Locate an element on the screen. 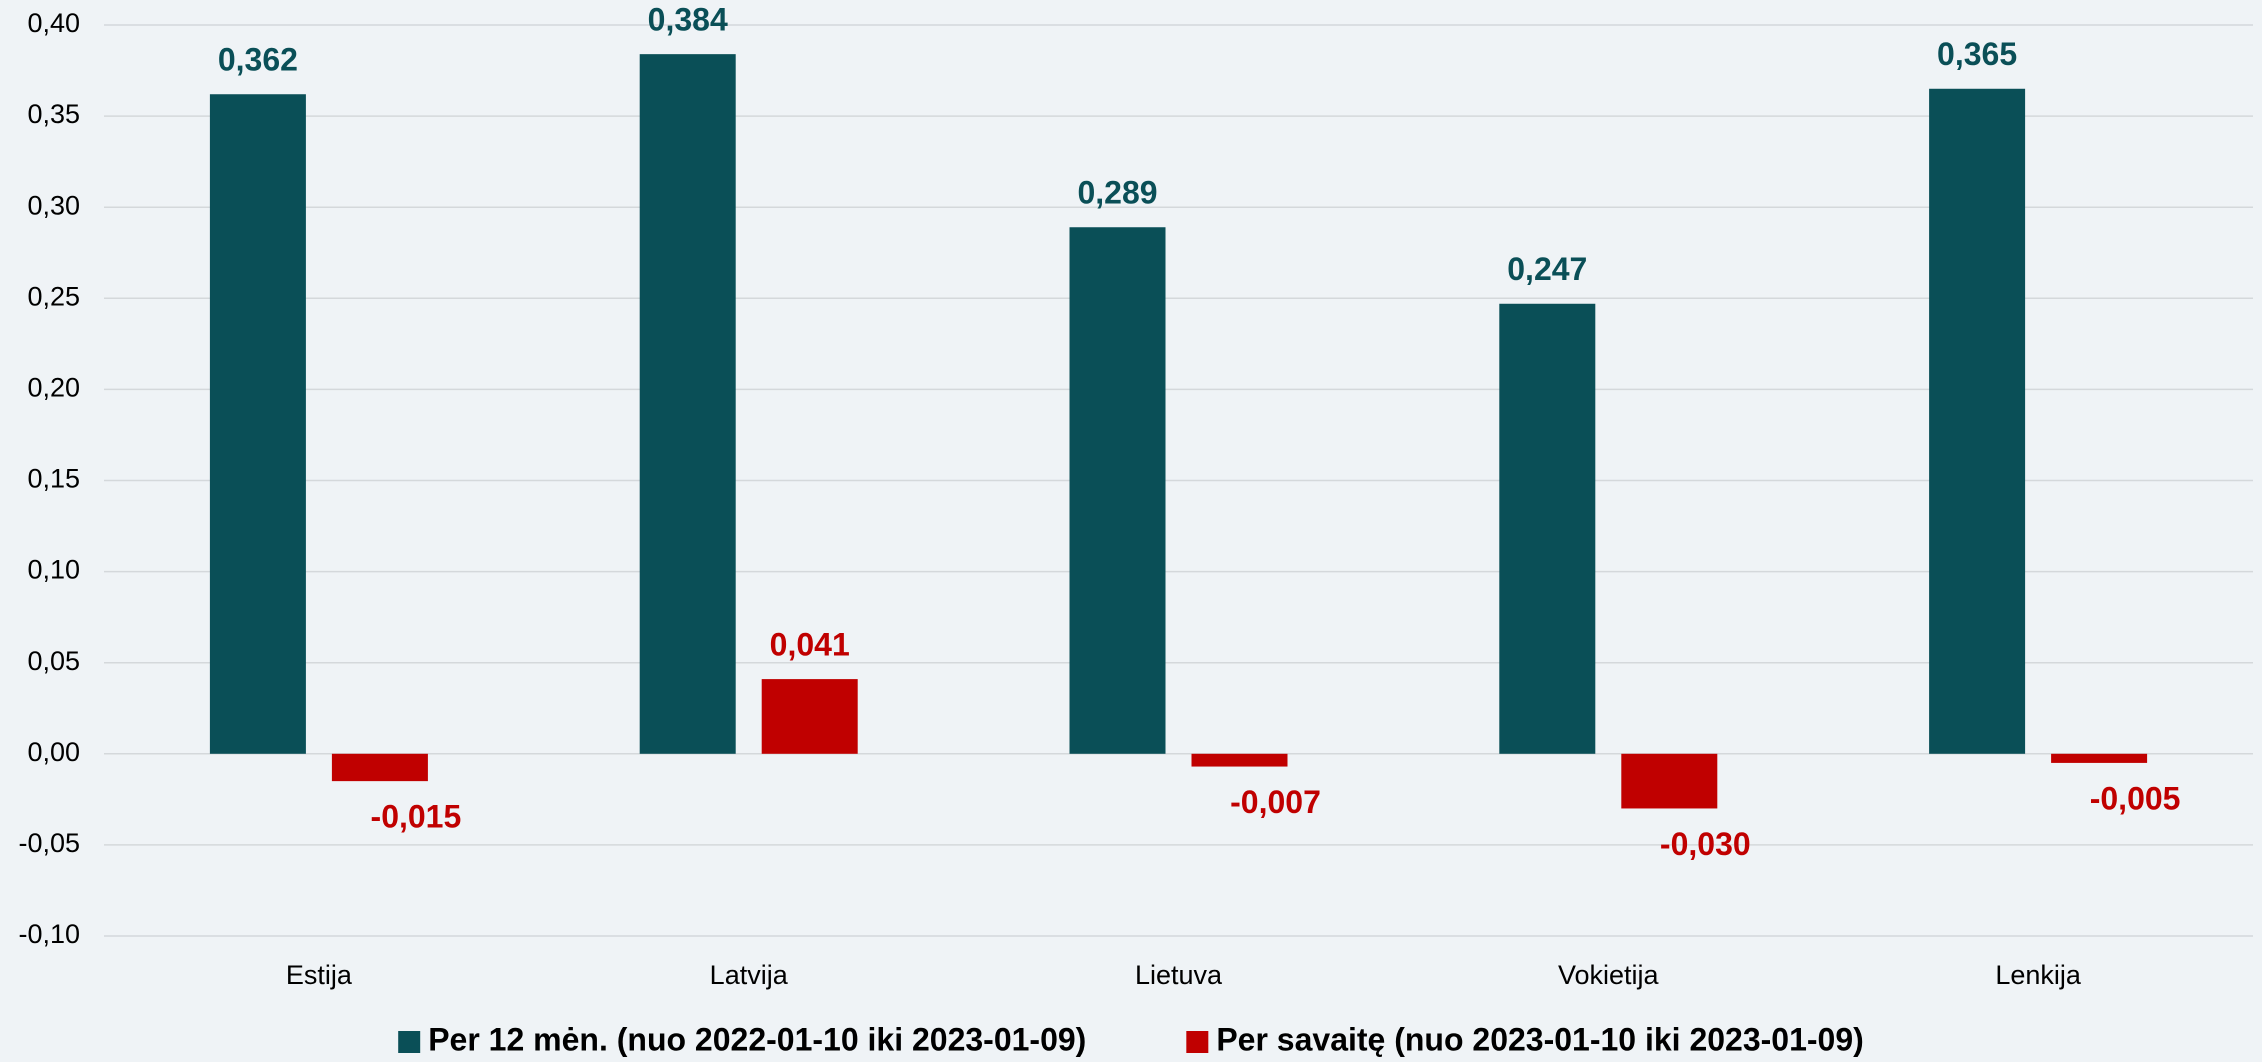 The height and width of the screenshot is (1062, 2262). data-label: -0,007 is located at coordinates (1275, 802).